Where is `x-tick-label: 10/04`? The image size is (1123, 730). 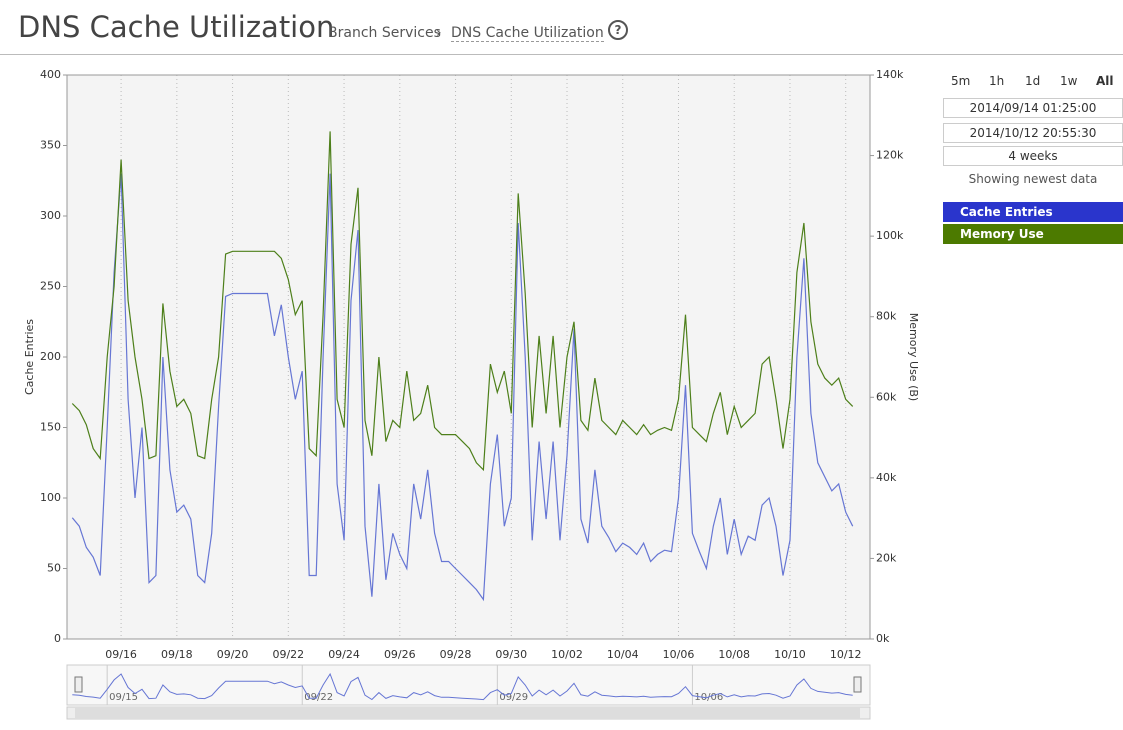
x-tick-label: 10/04 is located at coordinates (623, 654).